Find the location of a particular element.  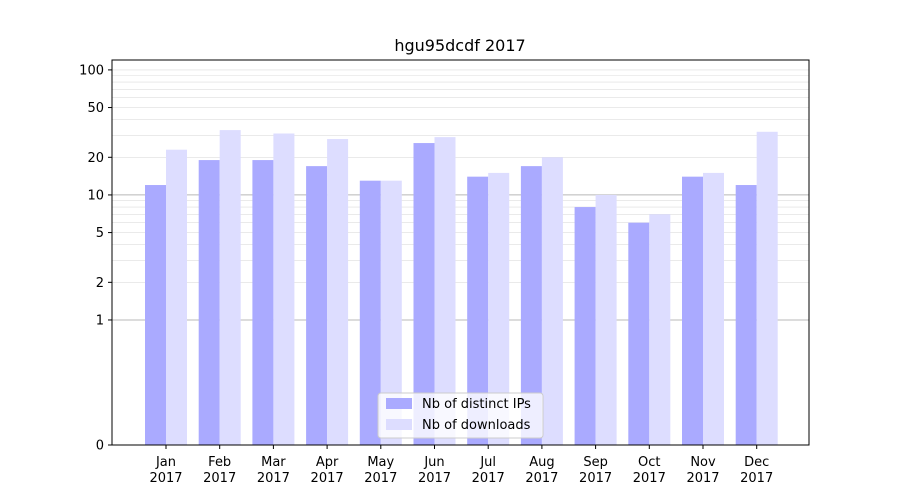

y-axis: 0 1 2 5 10 20 50 100 is located at coordinates (95, 258).